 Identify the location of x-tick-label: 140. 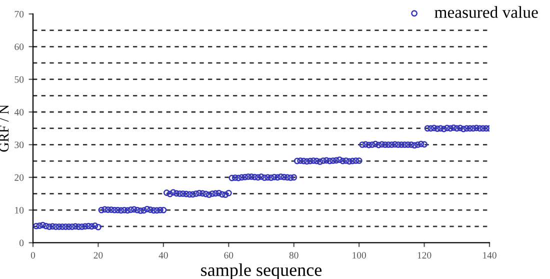
(489, 255).